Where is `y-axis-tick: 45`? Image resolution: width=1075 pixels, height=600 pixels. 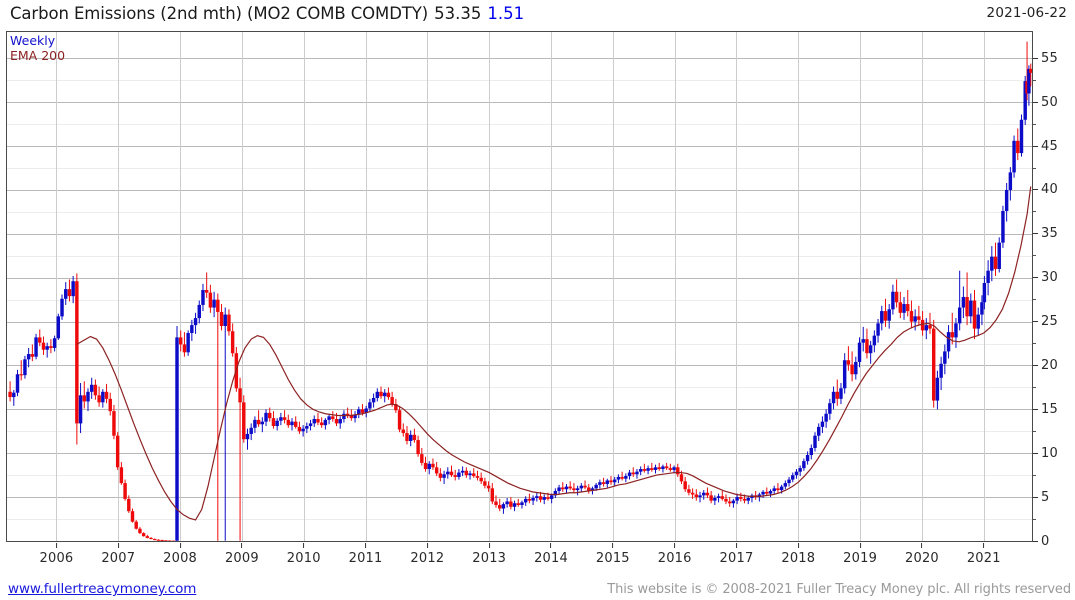 y-axis-tick: 45 is located at coordinates (1045, 146).